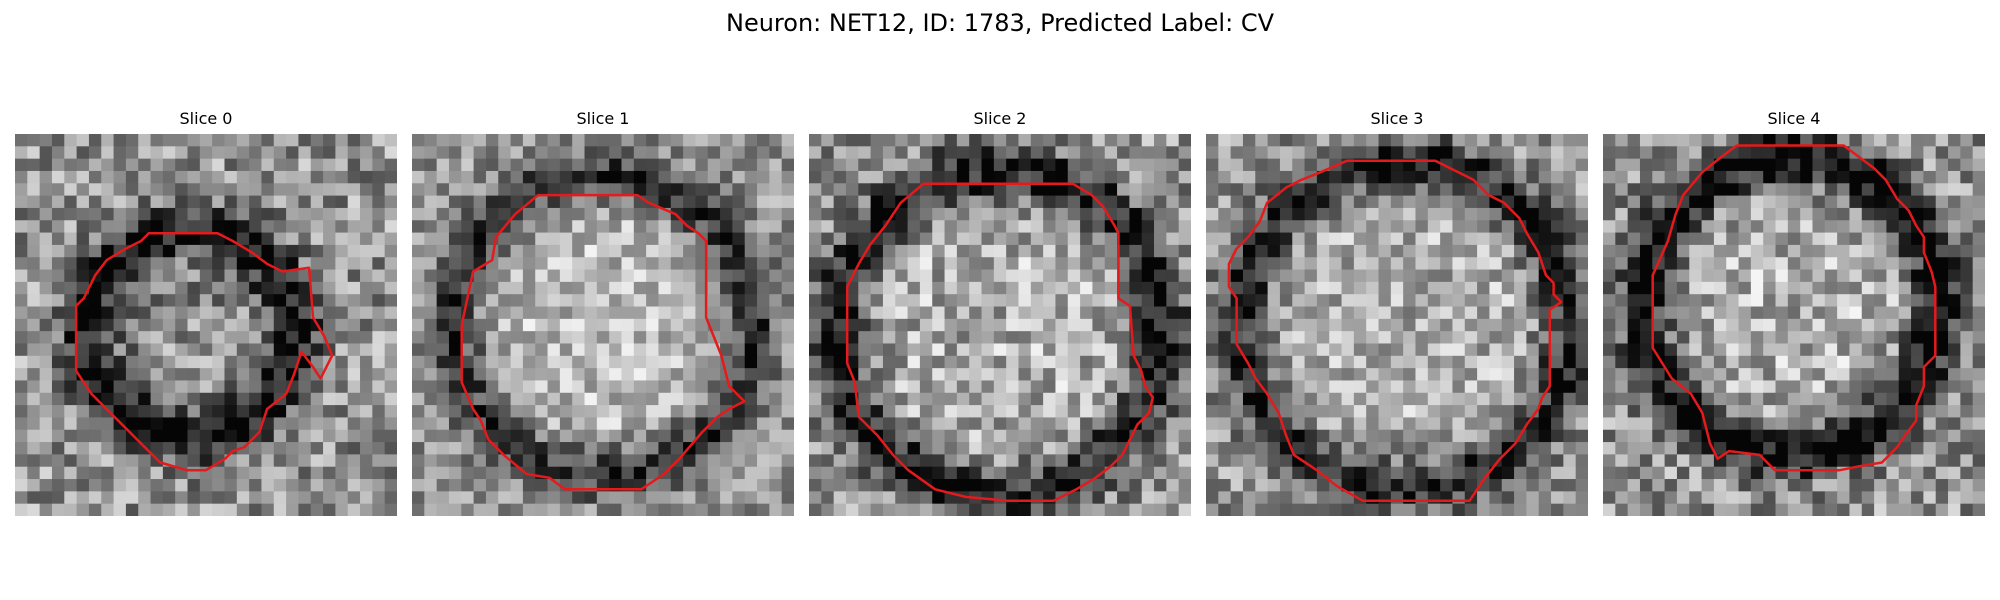  I want to click on slice-2-panel, so click(1000, 325).